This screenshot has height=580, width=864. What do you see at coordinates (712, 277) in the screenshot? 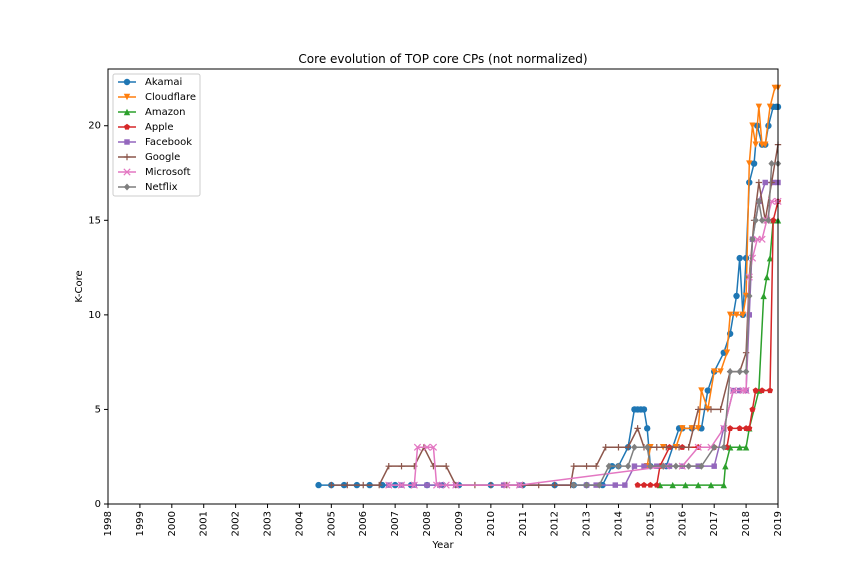
I see `series-cloudflare` at bounding box center [712, 277].